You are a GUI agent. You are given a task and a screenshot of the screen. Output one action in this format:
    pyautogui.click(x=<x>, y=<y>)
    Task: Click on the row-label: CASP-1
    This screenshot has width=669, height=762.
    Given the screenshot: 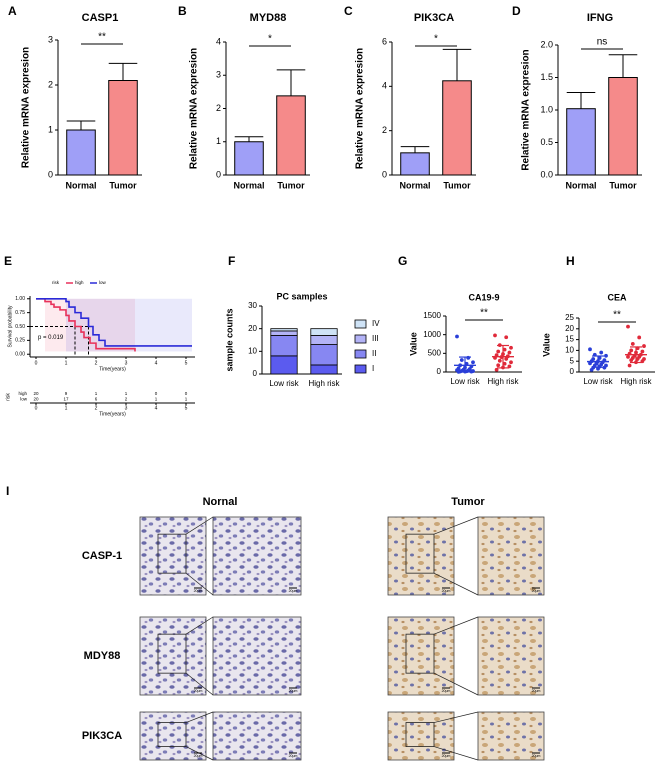 What is the action you would take?
    pyautogui.click(x=102, y=556)
    